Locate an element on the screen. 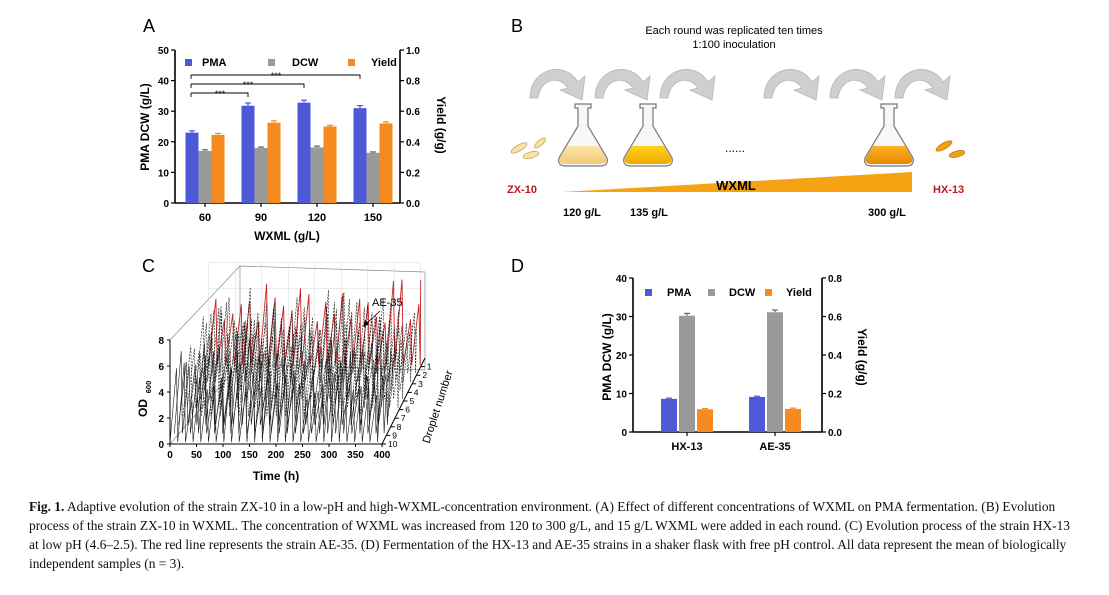 The height and width of the screenshot is (595, 1109). panel-c-xtick-label: 400 is located at coordinates (382, 455).